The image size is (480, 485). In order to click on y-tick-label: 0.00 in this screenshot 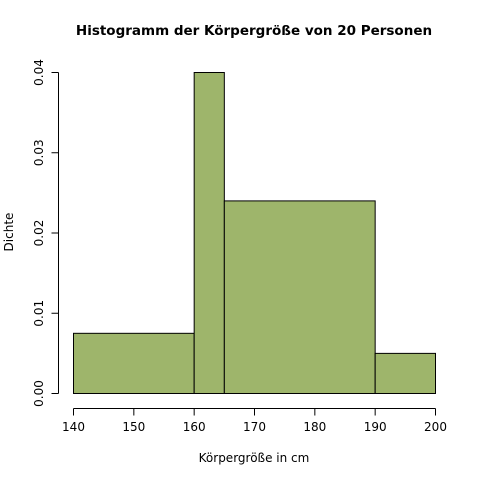, I will do `click(39, 393)`.